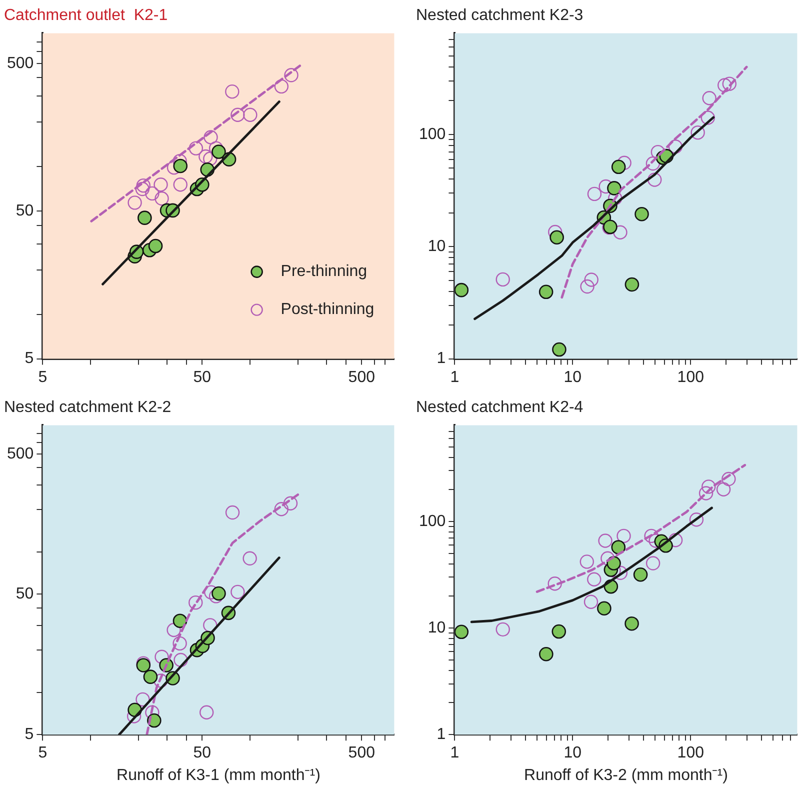 The width and height of the screenshot is (805, 787). Describe the element at coordinates (218, 775) in the screenshot. I see `x-axis-title: Runoff of K3-1 (mm month⁻¹)` at that location.